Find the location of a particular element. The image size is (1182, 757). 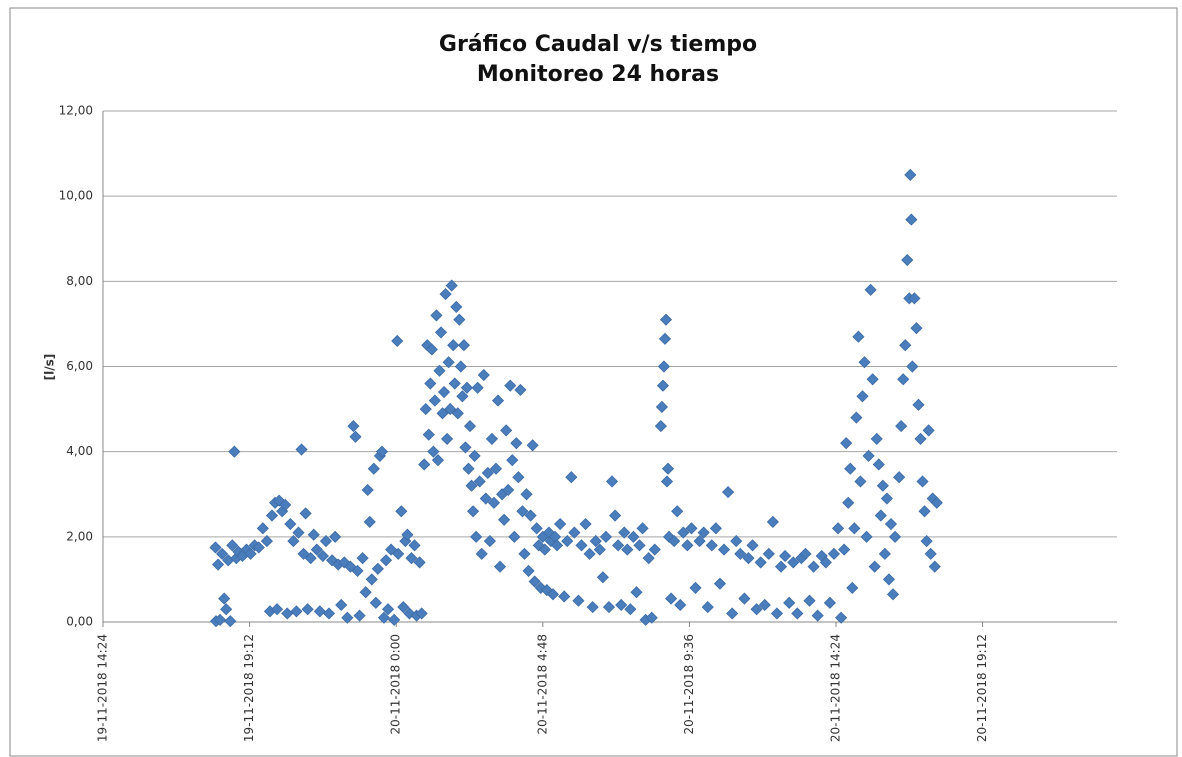

x-tick-label: 20-11-2018 4:48 is located at coordinates (542, 684).